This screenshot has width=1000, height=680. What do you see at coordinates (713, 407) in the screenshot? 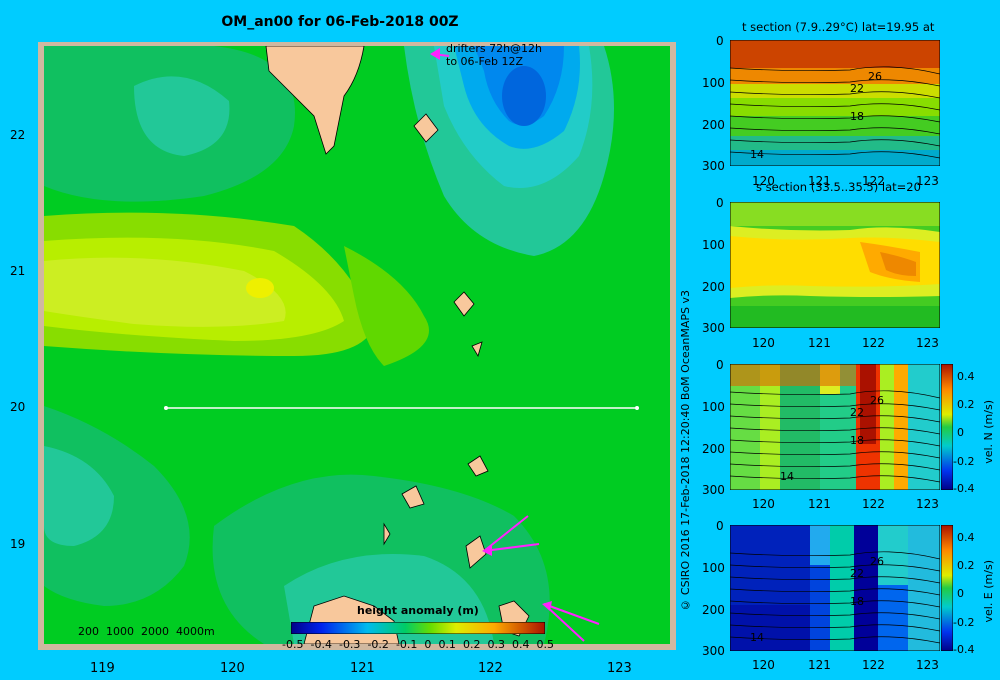
I see `vn-ytick: 100` at bounding box center [713, 407].